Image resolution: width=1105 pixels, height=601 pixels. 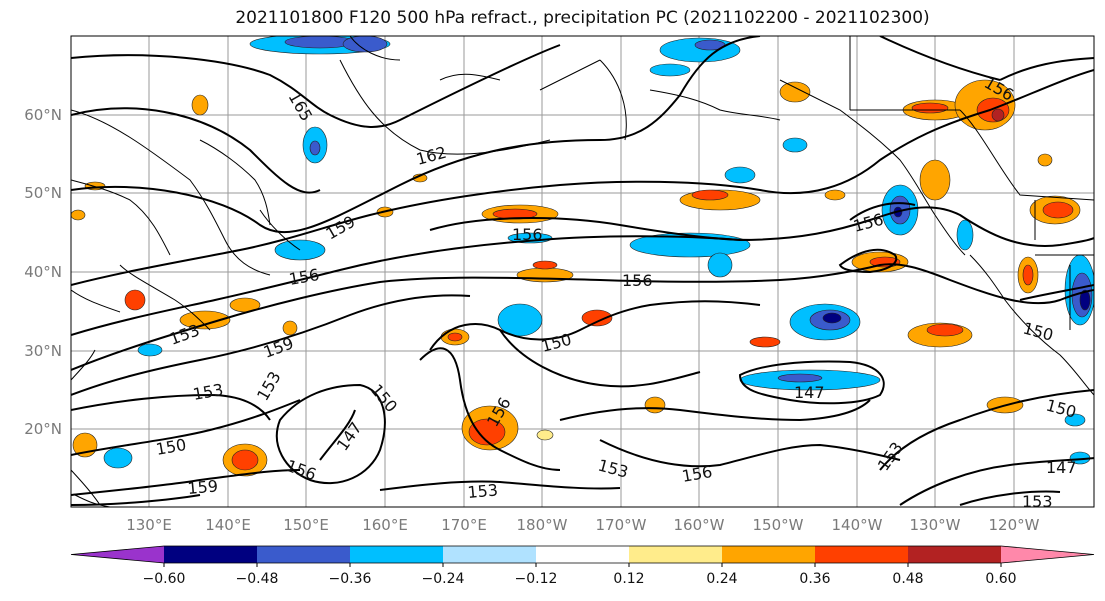 What do you see at coordinates (43, 193) in the screenshot?
I see `lat-label: 50°N` at bounding box center [43, 193].